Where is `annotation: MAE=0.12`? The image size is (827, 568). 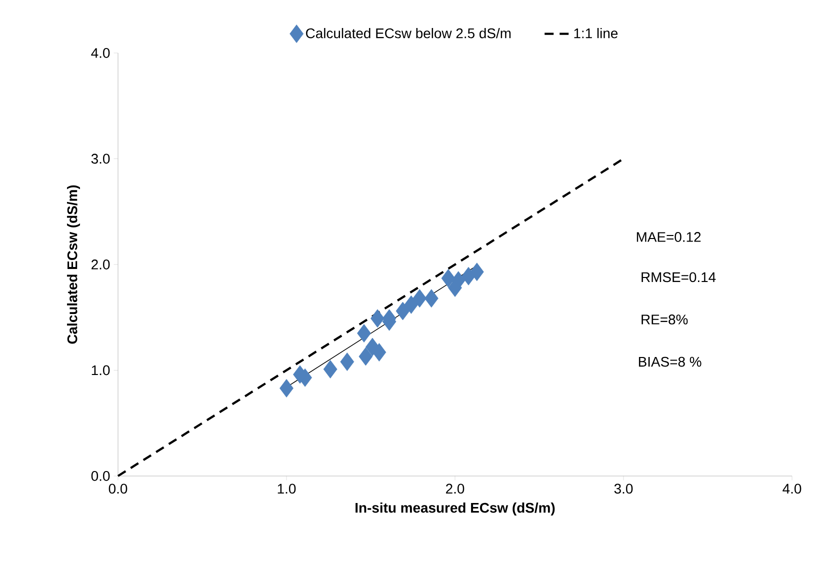
annotation: MAE=0.12 is located at coordinates (668, 237).